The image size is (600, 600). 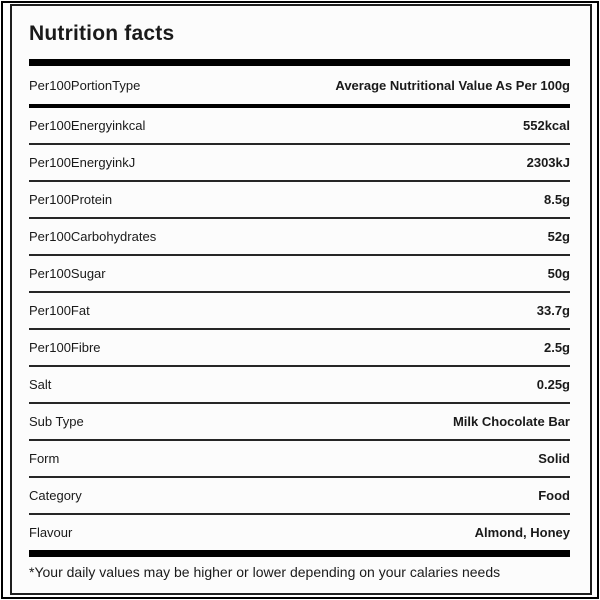 I want to click on row-value: 52g, so click(x=558, y=236).